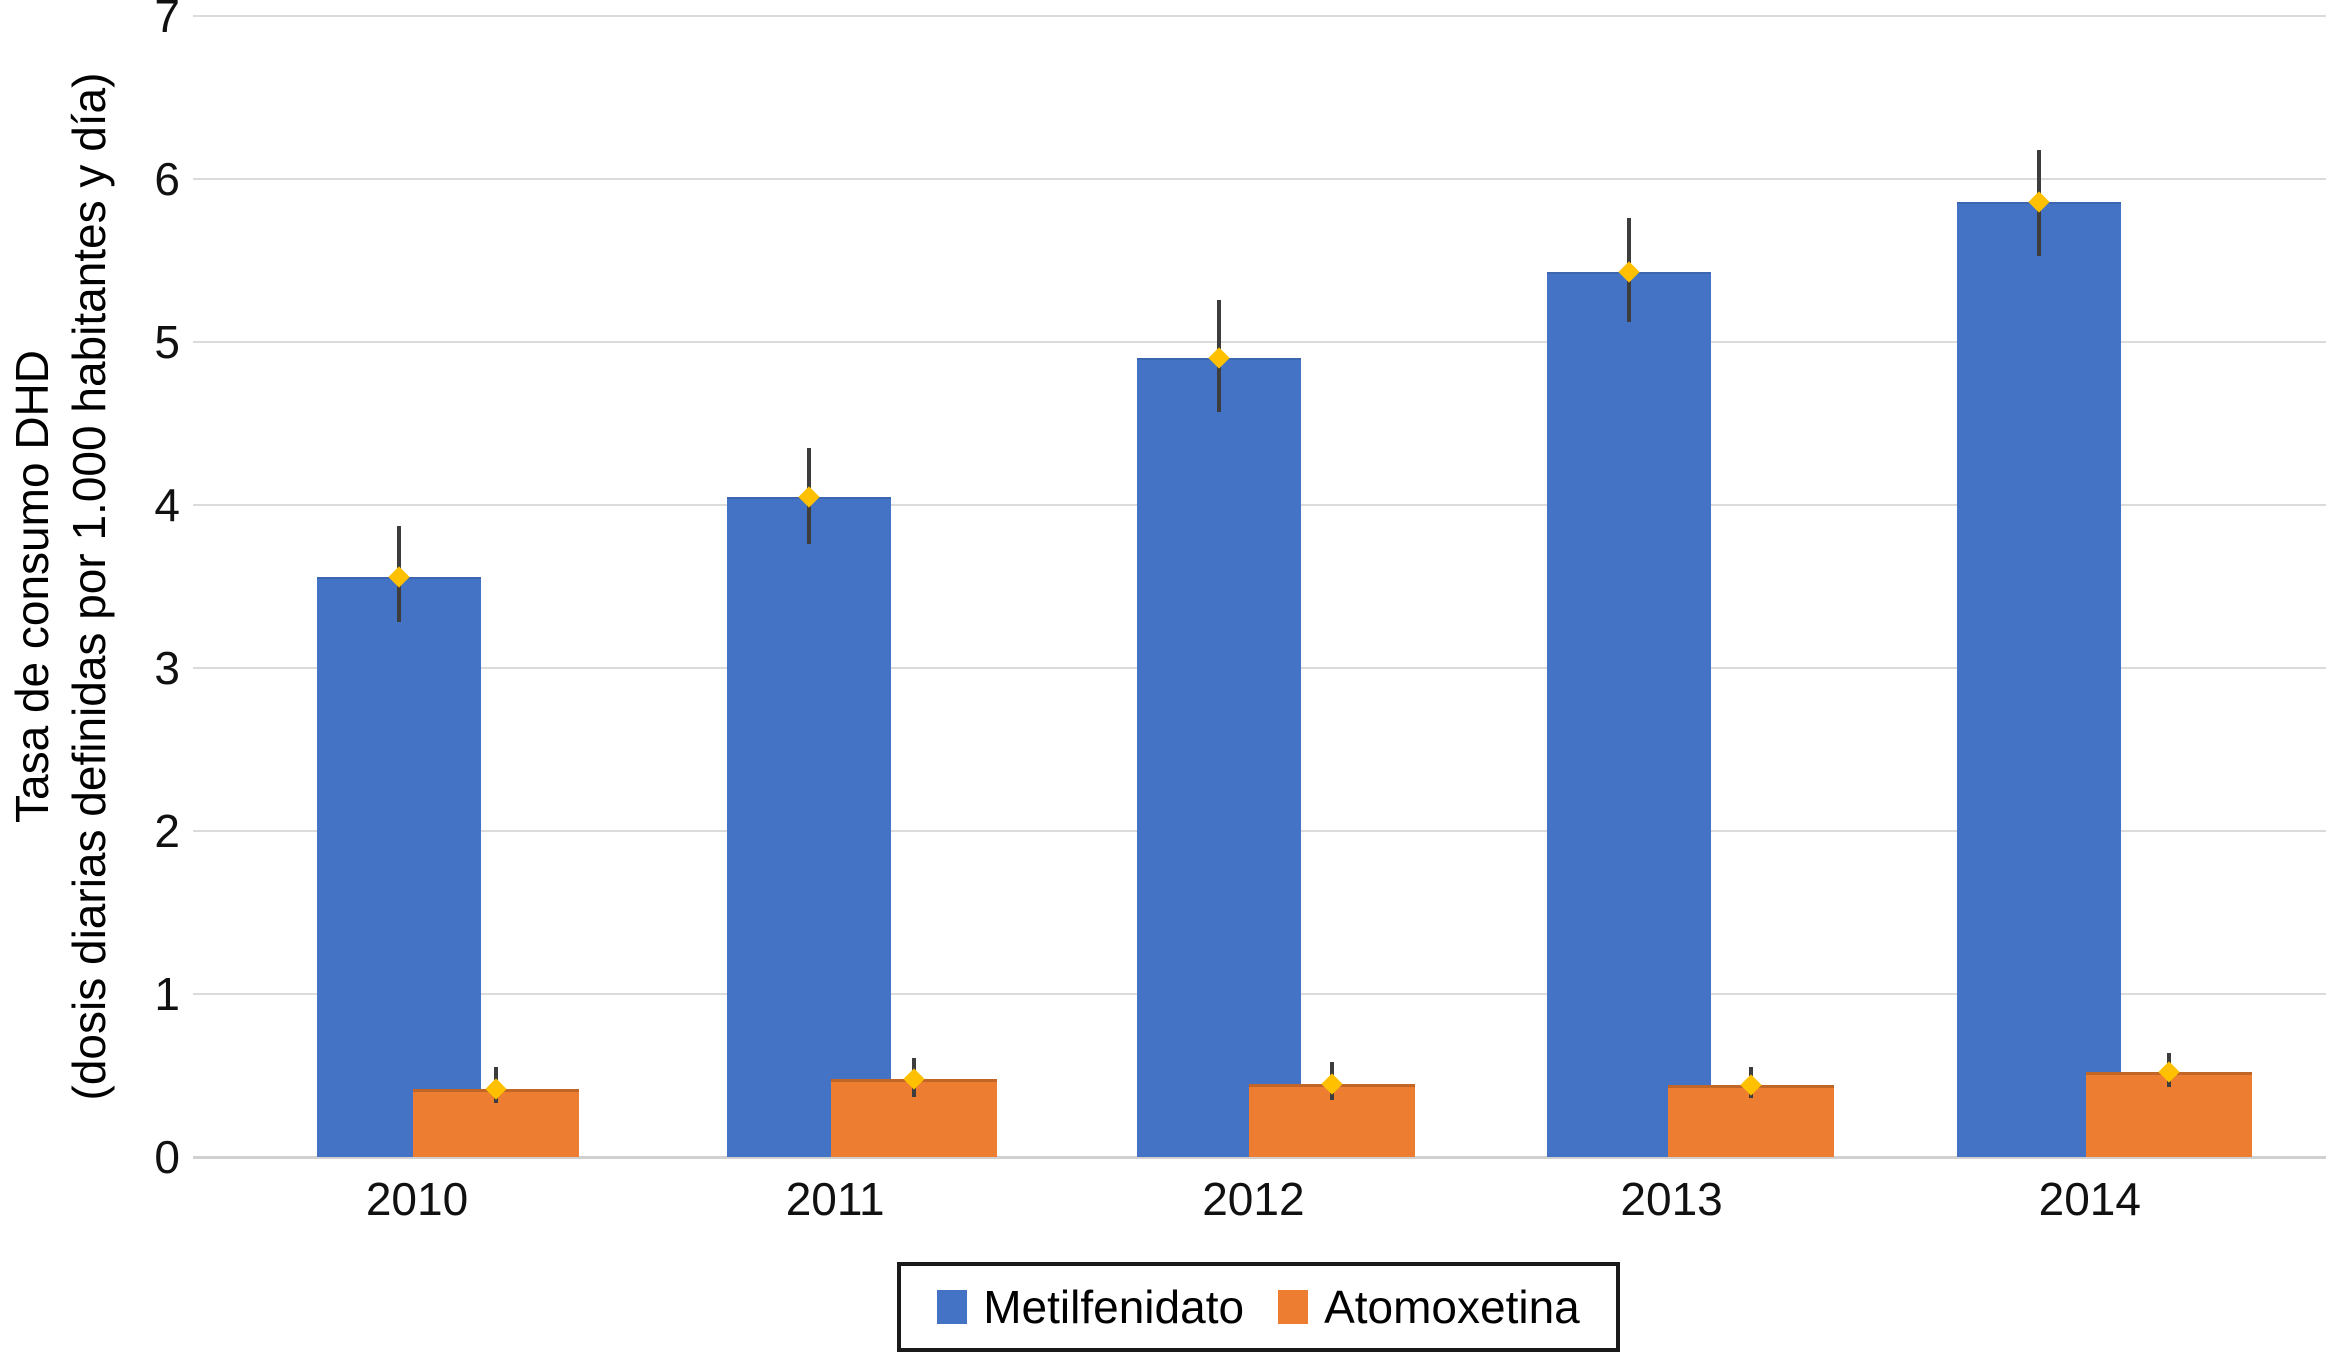 This screenshot has height=1353, width=2326. I want to click on y-tick-label-4: 4, so click(167, 505).